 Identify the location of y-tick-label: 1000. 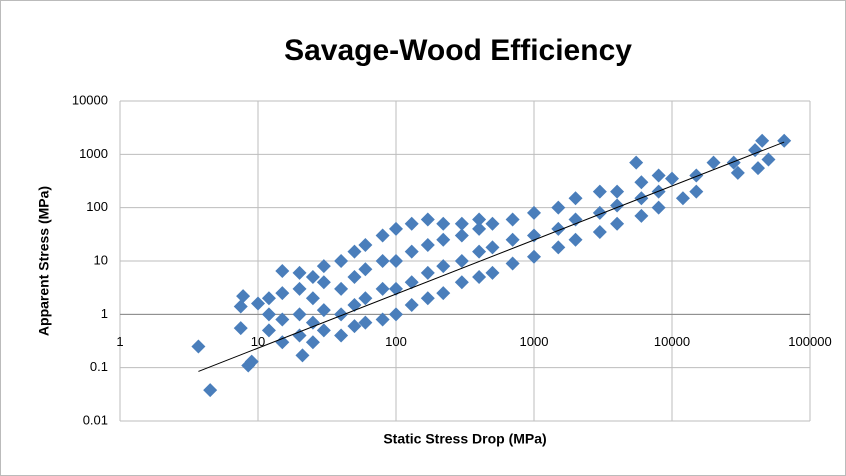
(93, 153).